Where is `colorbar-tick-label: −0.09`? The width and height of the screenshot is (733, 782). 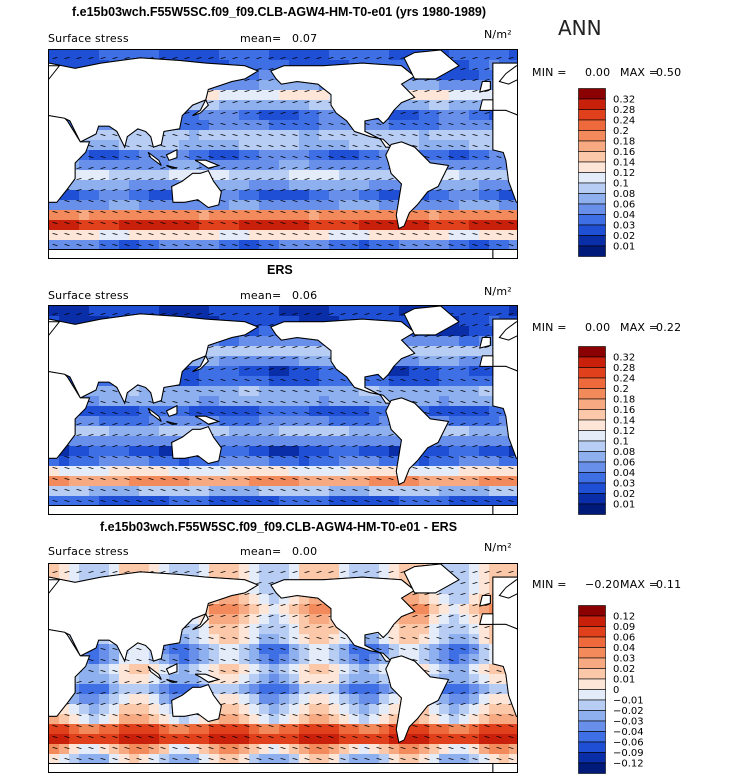 colorbar-tick-label: −0.09 is located at coordinates (628, 753).